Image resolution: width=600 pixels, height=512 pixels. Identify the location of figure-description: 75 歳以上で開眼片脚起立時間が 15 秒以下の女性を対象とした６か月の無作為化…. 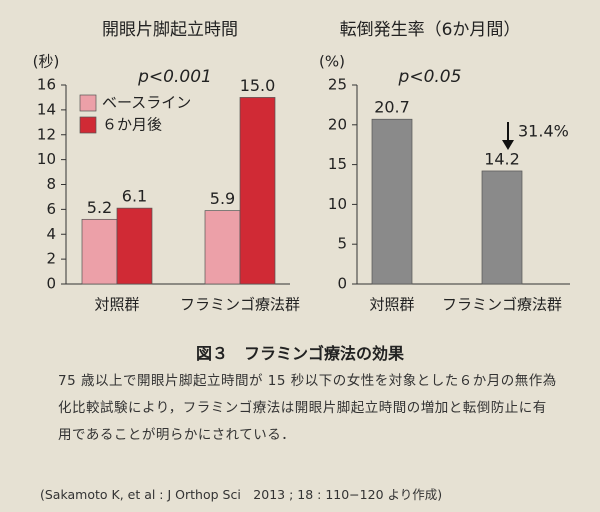
(307, 408).